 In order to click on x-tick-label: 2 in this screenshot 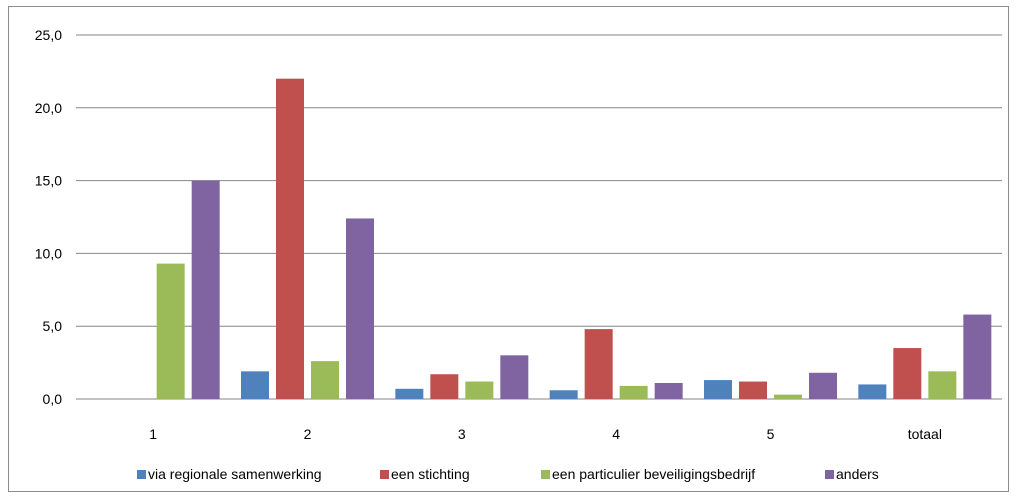, I will do `click(308, 434)`.